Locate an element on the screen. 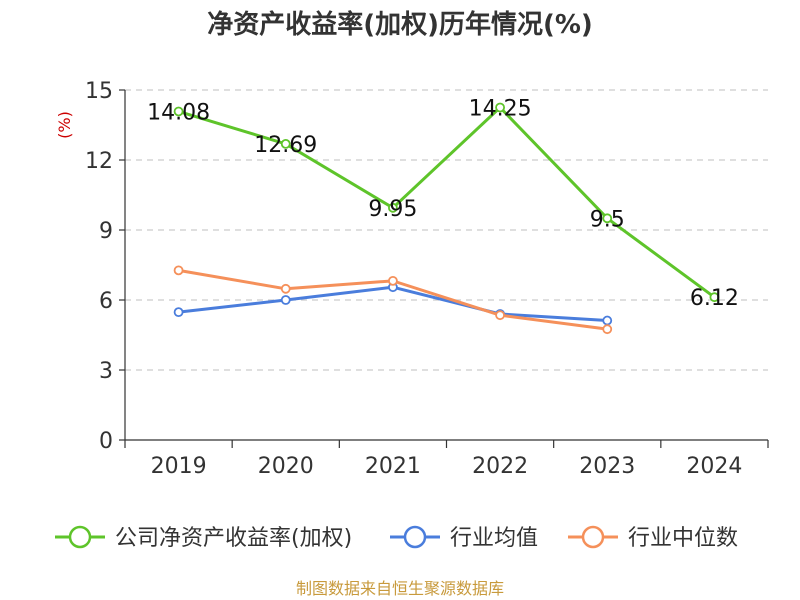  series-0-point-2022 is located at coordinates (500, 107).